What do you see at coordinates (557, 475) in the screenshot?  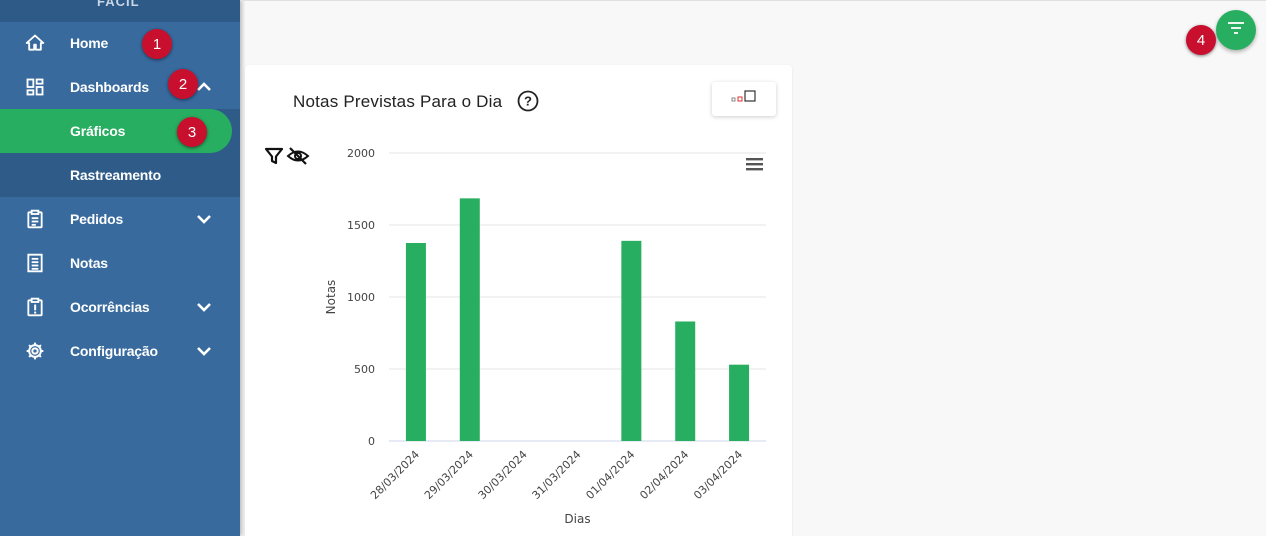 I see `x-tick-label: 31/03/2024` at bounding box center [557, 475].